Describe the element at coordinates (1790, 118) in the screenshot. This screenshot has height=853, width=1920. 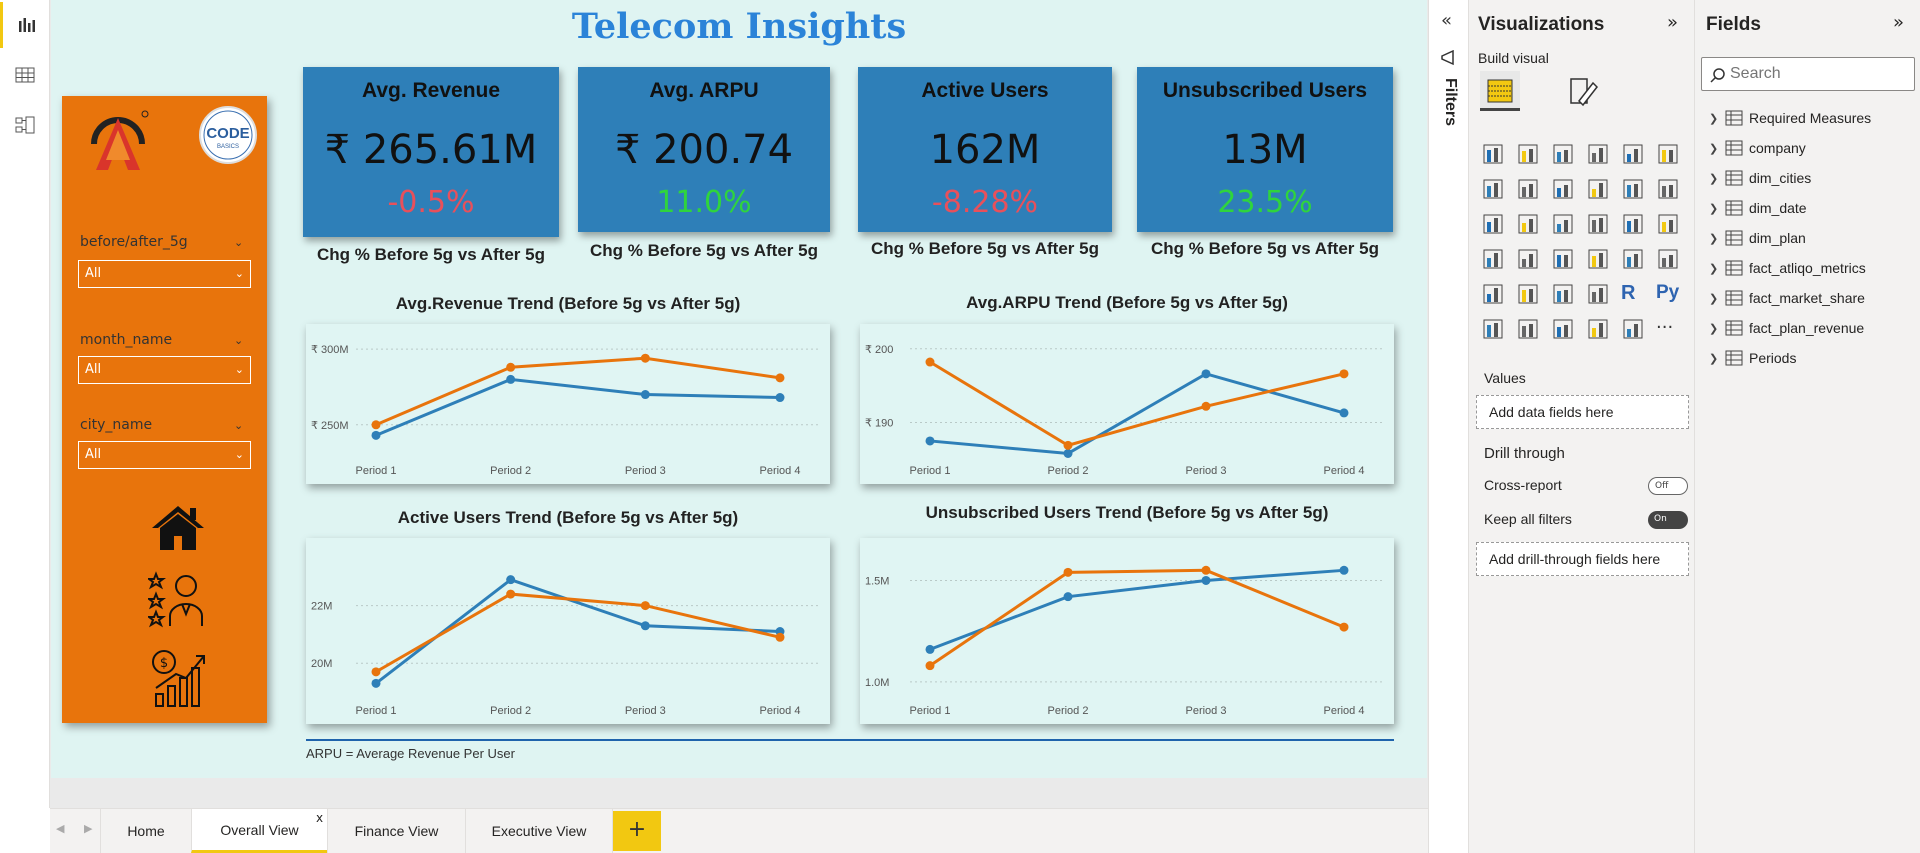
I see `field-table-item: ❯ Required Measures` at that location.